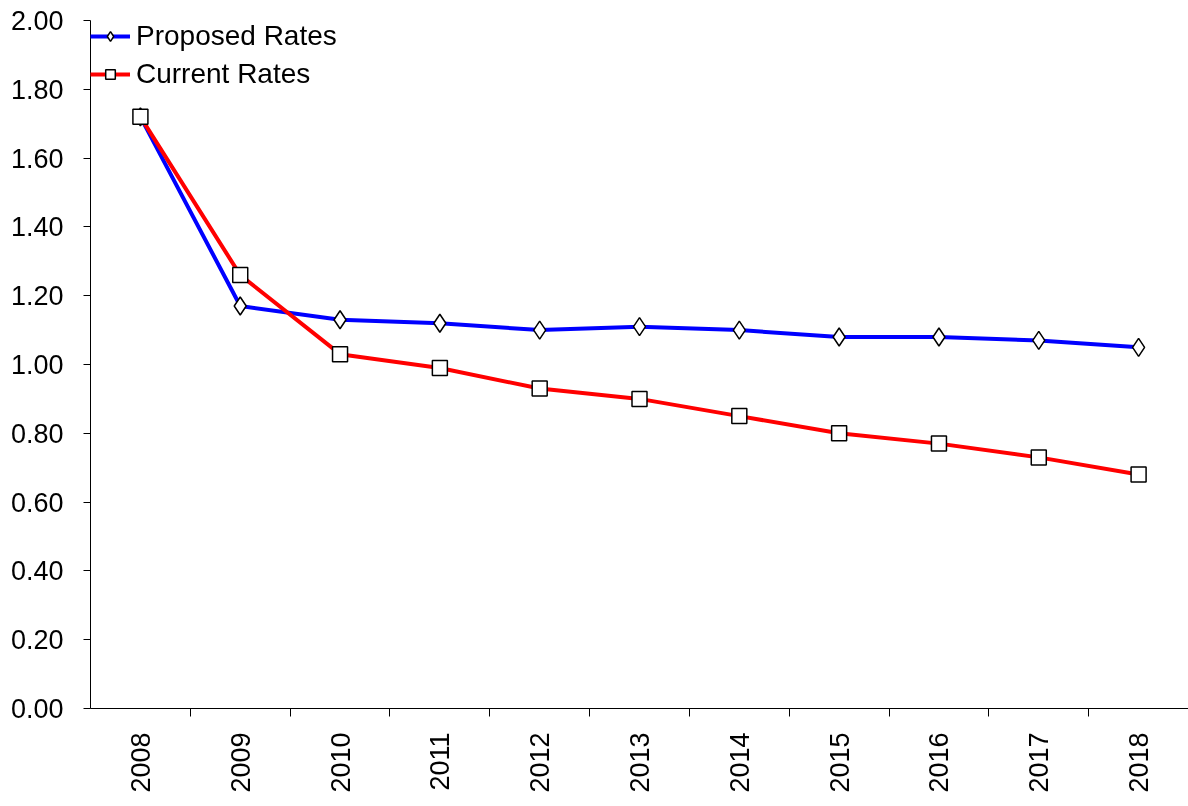 This screenshot has height=806, width=1188. Describe the element at coordinates (236, 36) in the screenshot. I see `legend-label: Proposed Rates` at that location.